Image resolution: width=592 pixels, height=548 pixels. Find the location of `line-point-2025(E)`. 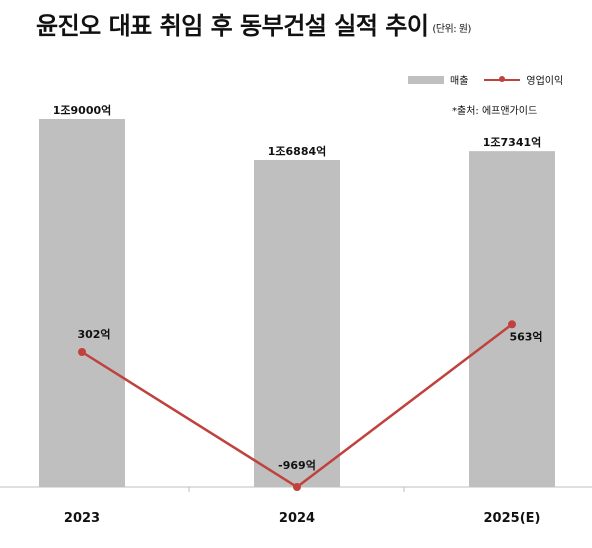

line-point-2025(E) is located at coordinates (512, 324).